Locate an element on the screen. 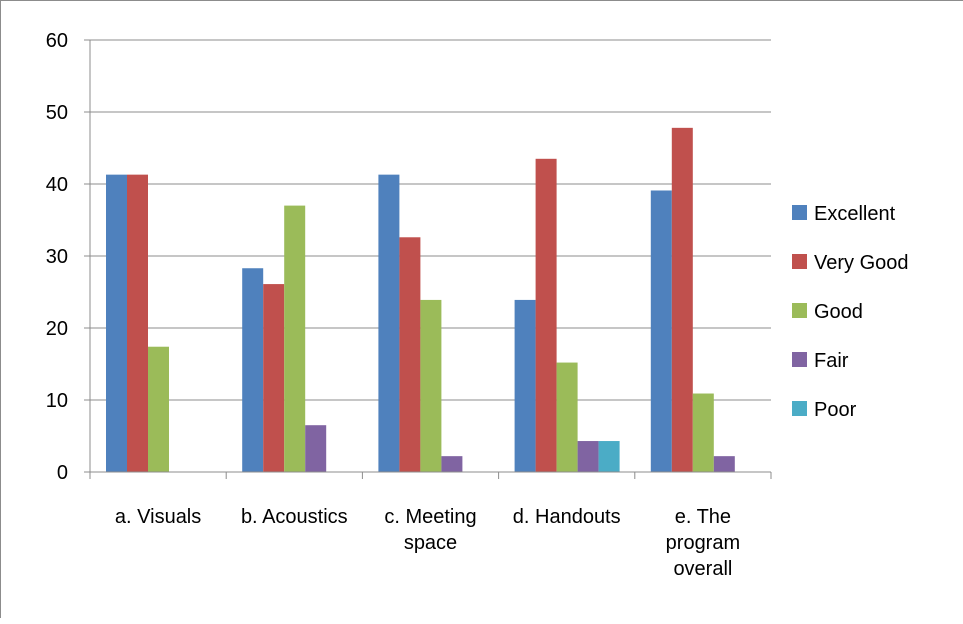 The width and height of the screenshot is (963, 624). x-tick-label: space is located at coordinates (430, 543).